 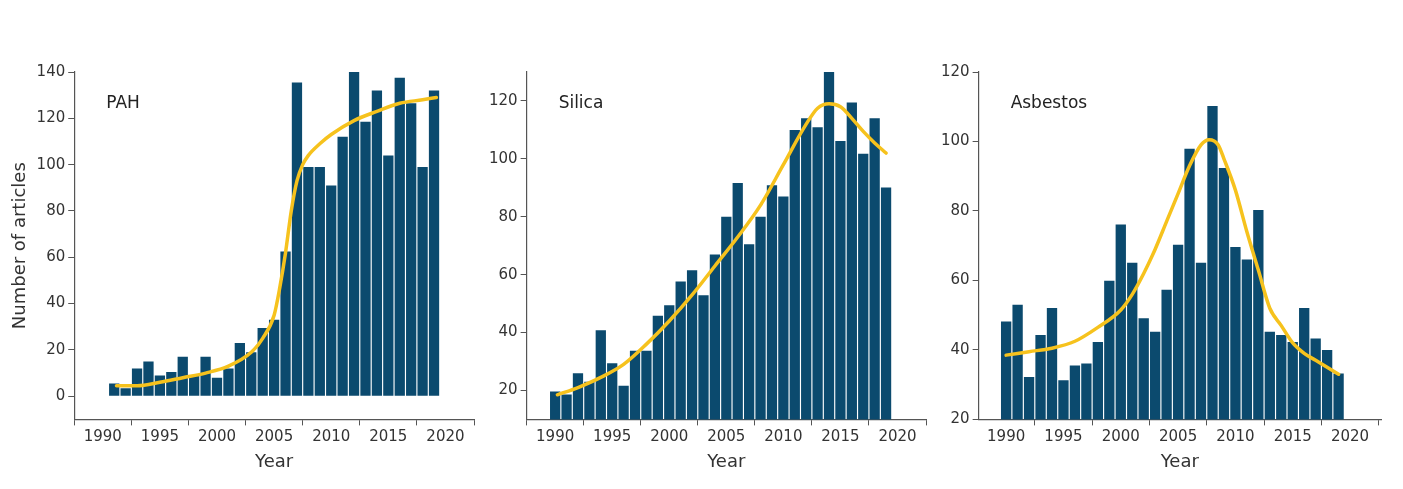 I want to click on annotation: Asbestos, so click(x=1049, y=102).